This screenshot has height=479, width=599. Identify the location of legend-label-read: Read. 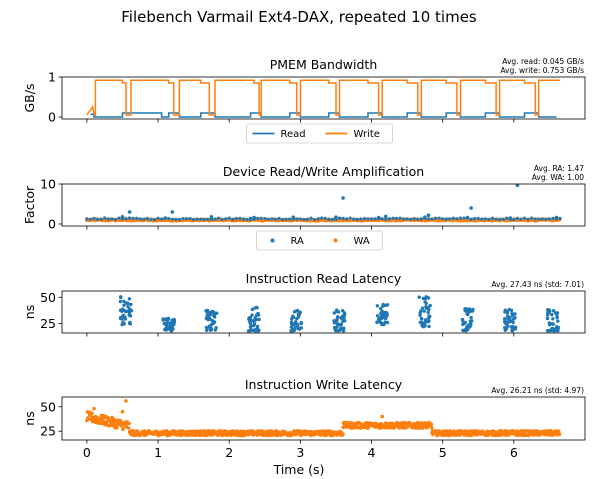
(293, 134).